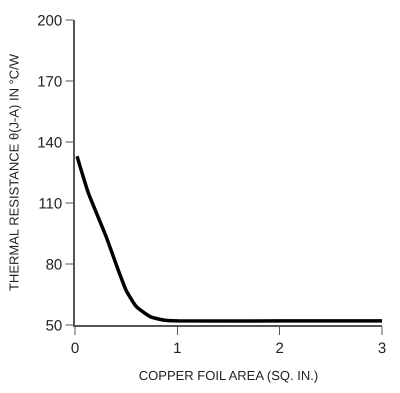 The height and width of the screenshot is (393, 400). I want to click on x-axis-title: COPPER FOIL AREA (SQ. IN.), so click(228, 375).